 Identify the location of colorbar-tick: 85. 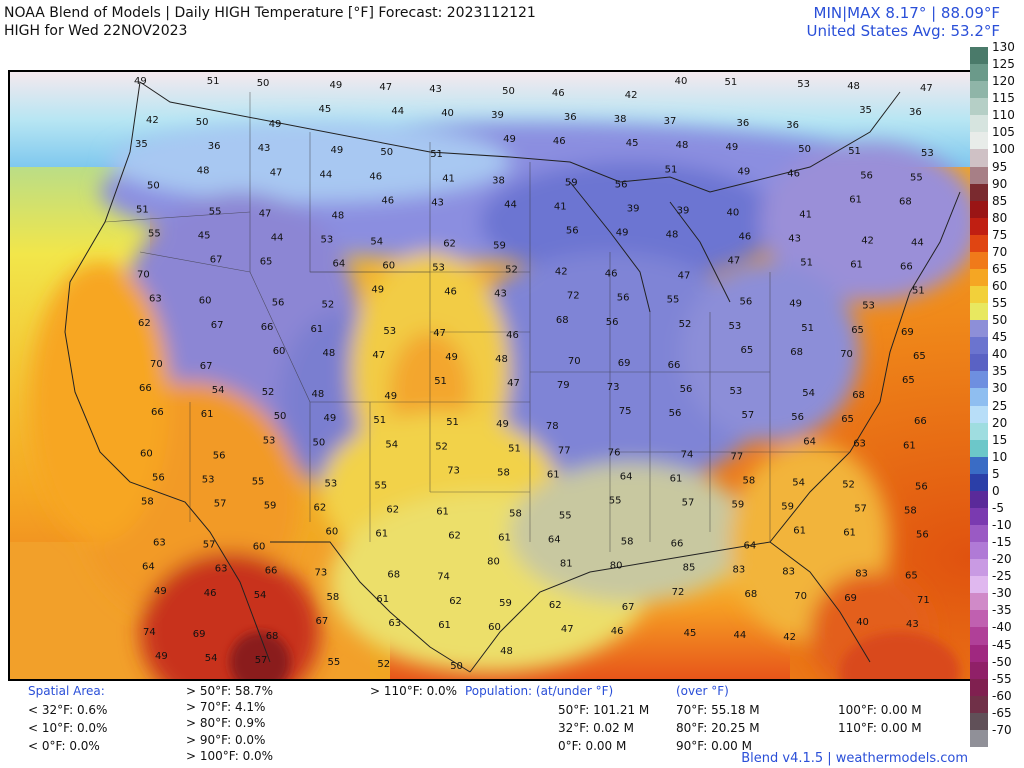
(1000, 200).